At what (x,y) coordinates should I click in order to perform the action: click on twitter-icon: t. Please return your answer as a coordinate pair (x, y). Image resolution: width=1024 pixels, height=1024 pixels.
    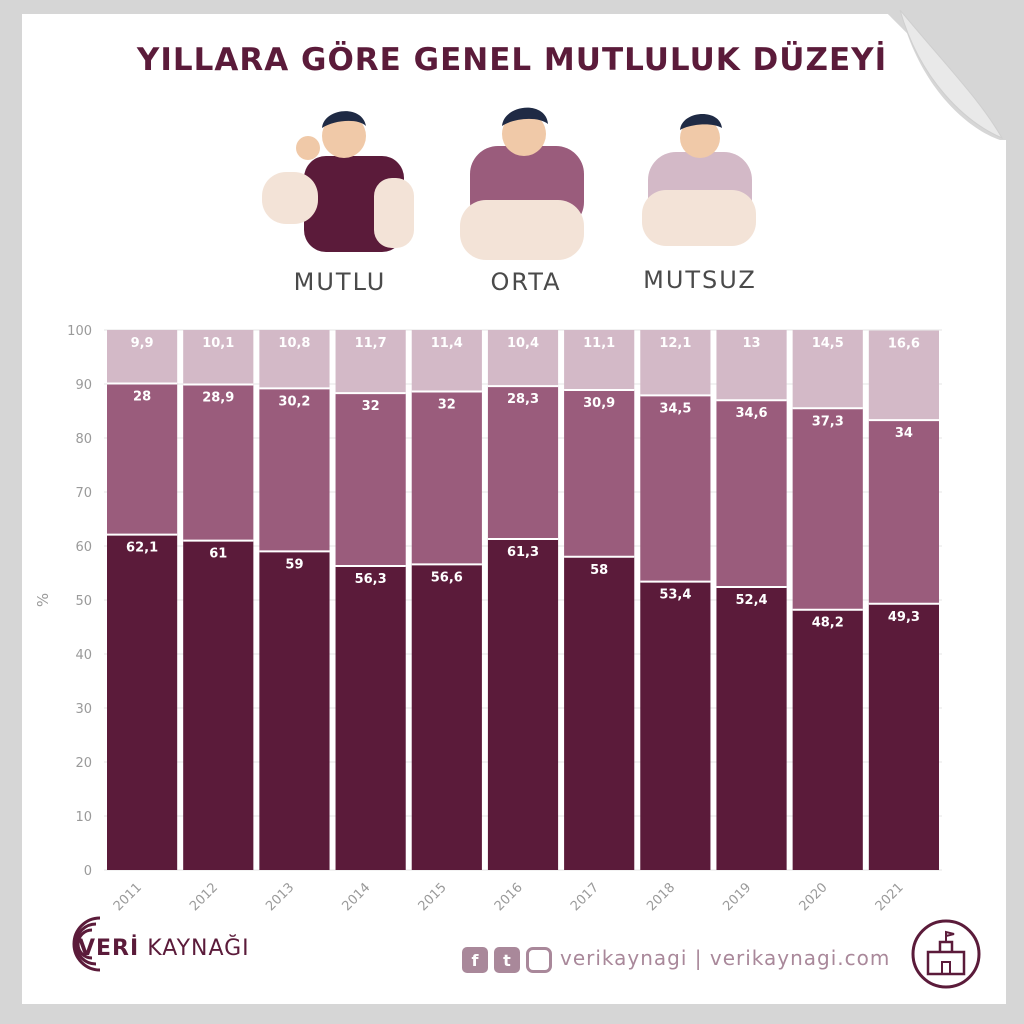
    Looking at the image, I should click on (507, 960).